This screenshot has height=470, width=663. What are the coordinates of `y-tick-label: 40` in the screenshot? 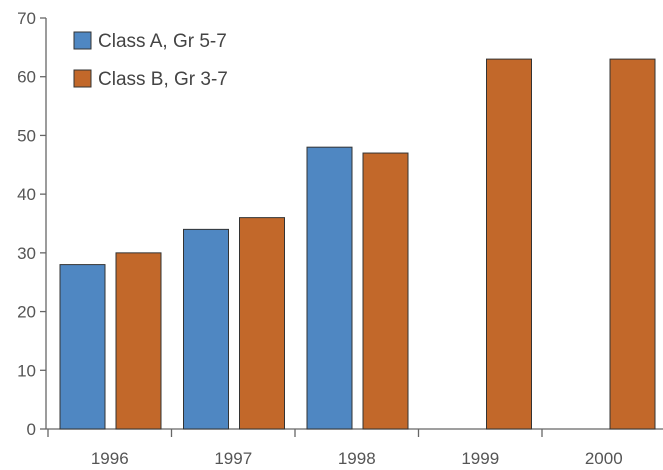 It's located at (26, 194).